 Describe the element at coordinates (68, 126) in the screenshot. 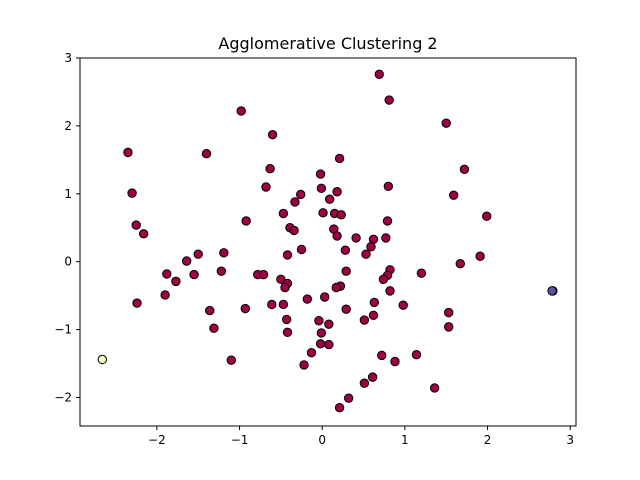

I see `y-tick-label: 2` at that location.